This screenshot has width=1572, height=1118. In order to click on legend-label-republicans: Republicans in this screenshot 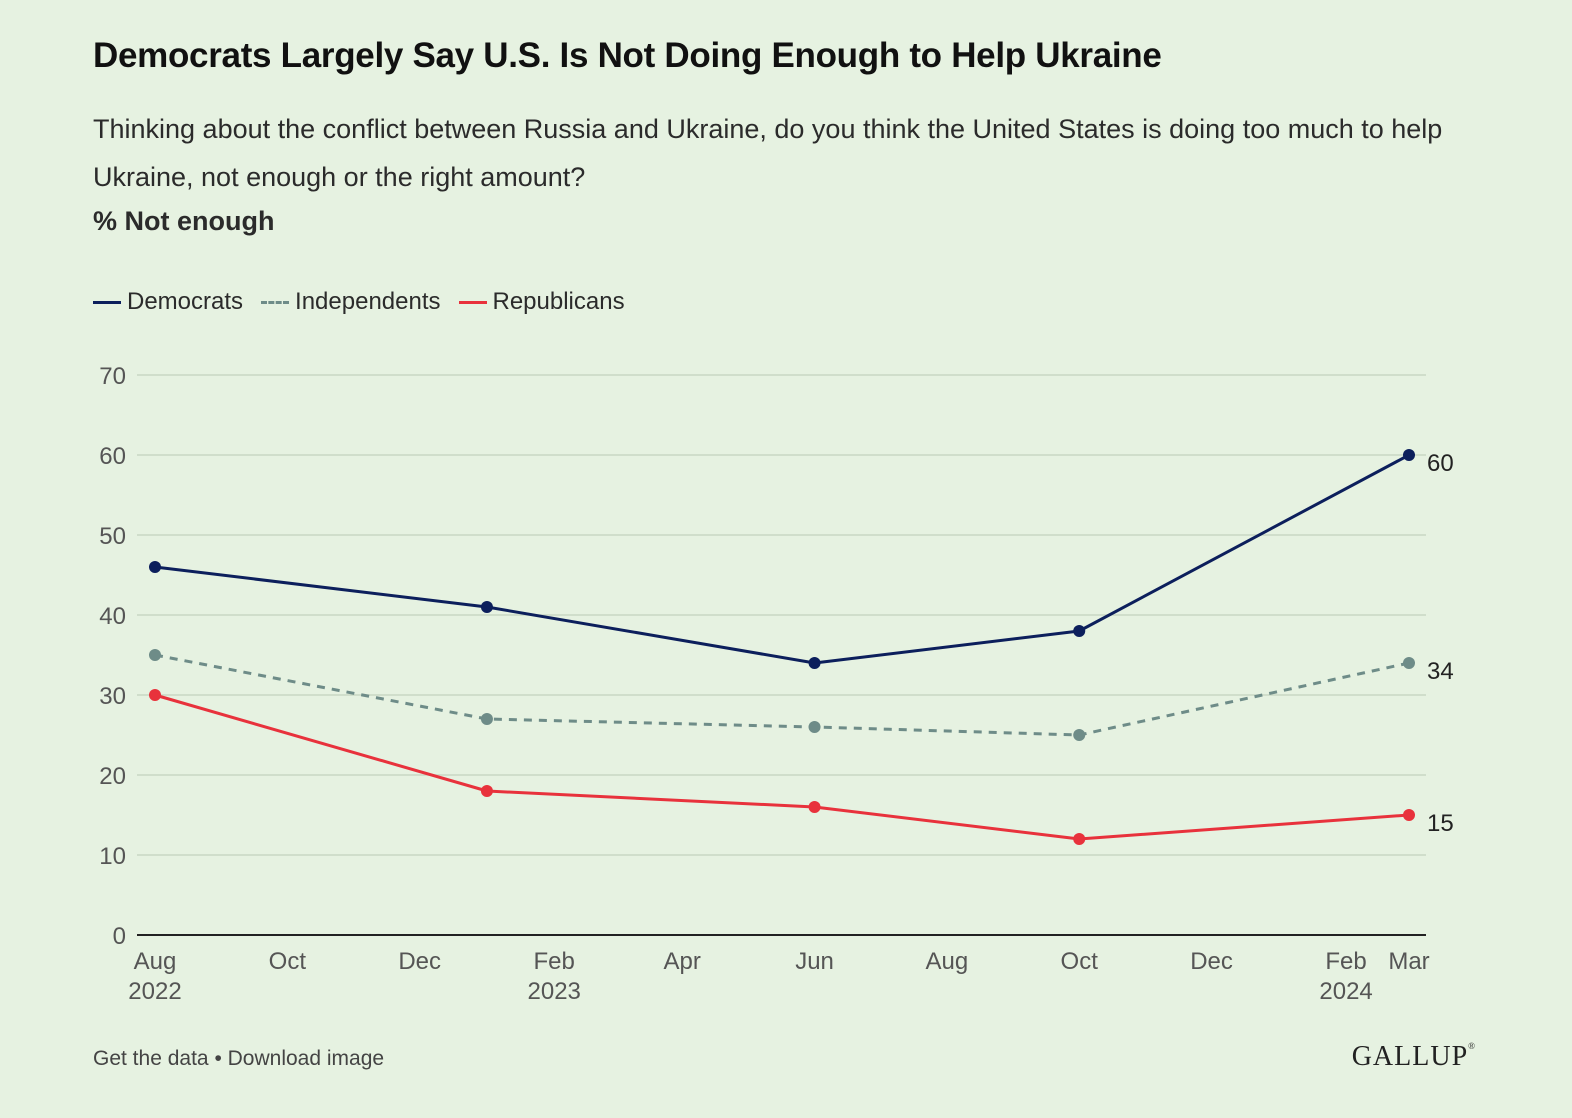, I will do `click(558, 301)`.